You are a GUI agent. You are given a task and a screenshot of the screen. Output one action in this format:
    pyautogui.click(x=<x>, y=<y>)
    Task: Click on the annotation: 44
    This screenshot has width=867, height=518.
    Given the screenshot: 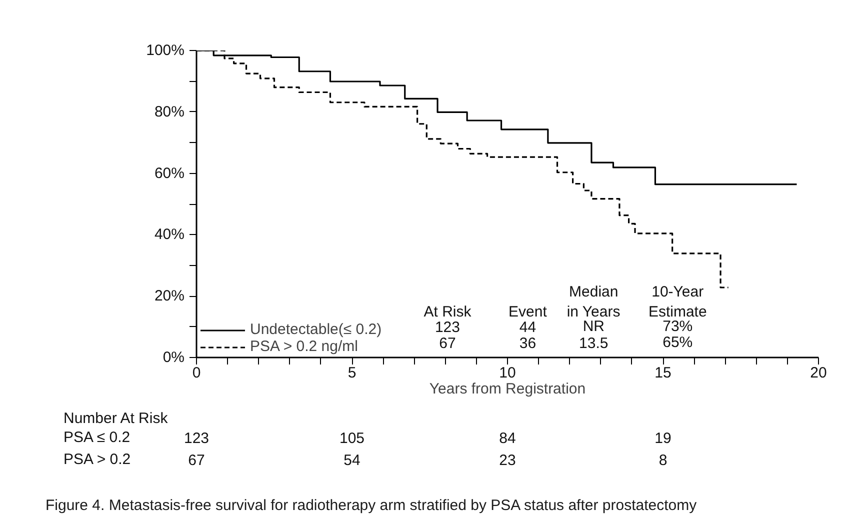 What is the action you would take?
    pyautogui.click(x=527, y=327)
    